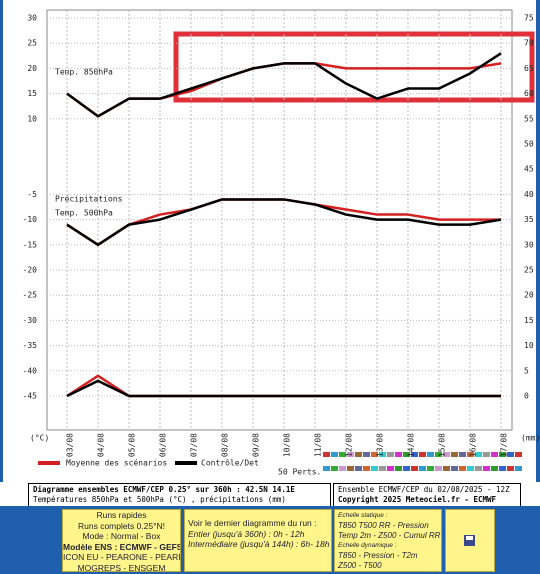 This screenshot has height=574, width=540. What do you see at coordinates (529, 144) in the screenshot?
I see `y2-tick-label: 50` at bounding box center [529, 144].